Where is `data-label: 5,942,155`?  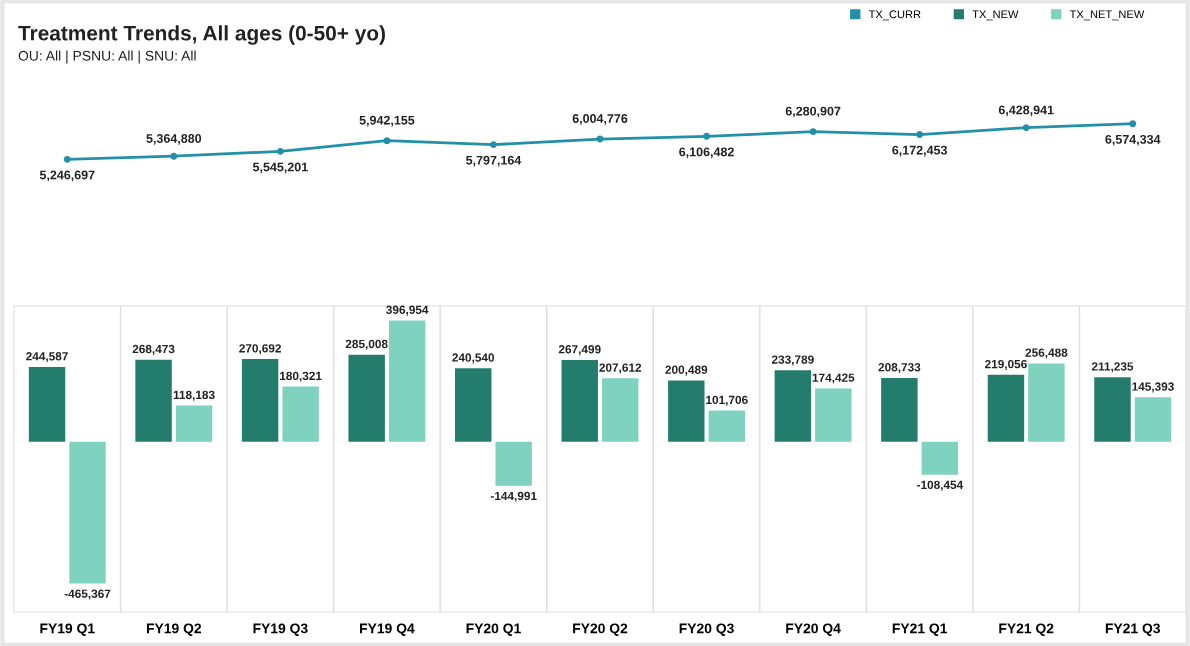
data-label: 5,942,155 is located at coordinates (387, 121).